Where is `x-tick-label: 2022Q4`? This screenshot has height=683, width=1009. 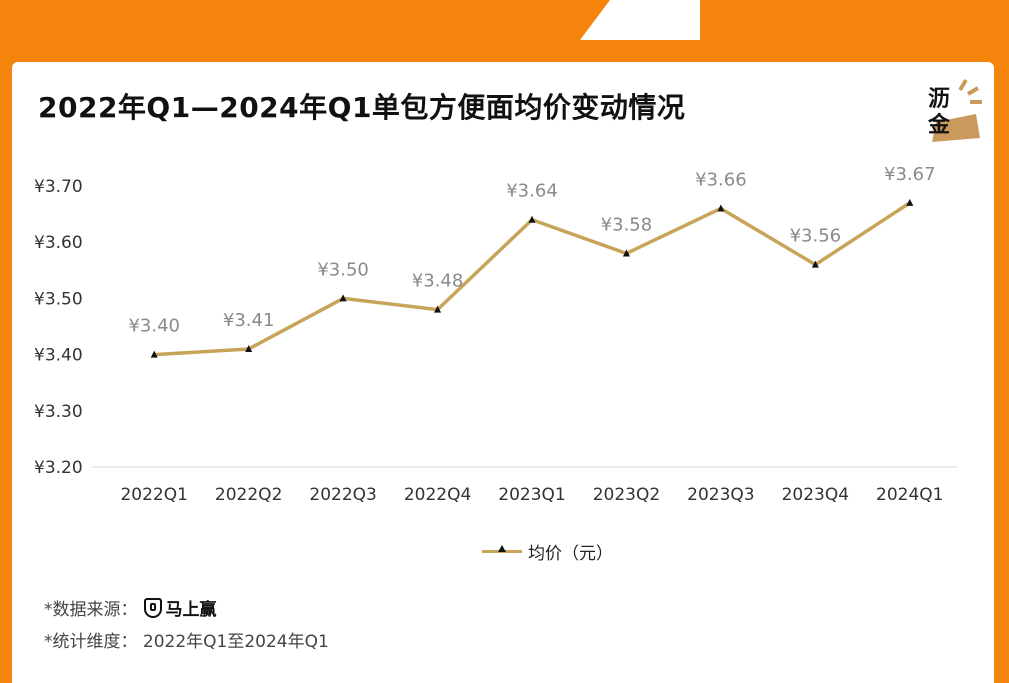
x-tick-label: 2022Q4 is located at coordinates (437, 495).